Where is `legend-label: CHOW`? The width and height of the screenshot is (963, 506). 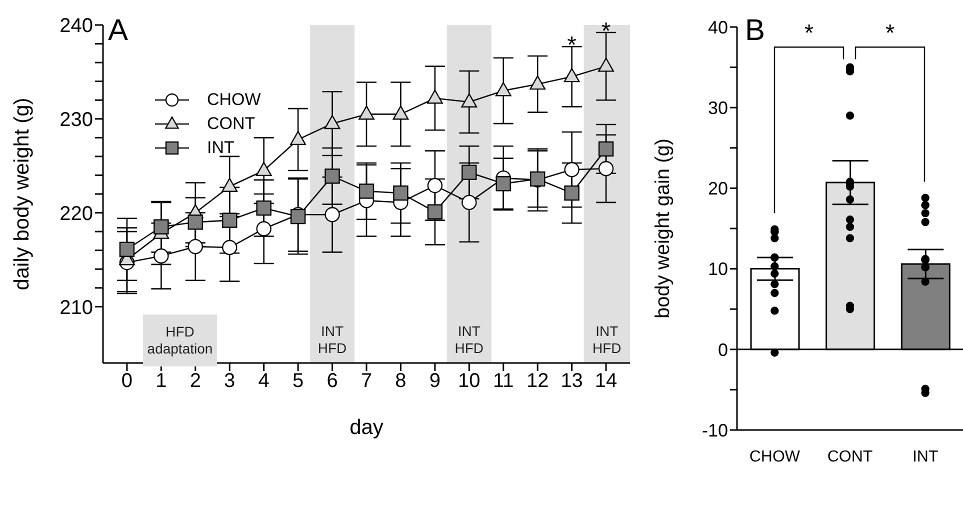
legend-label: CHOW is located at coordinates (234, 100).